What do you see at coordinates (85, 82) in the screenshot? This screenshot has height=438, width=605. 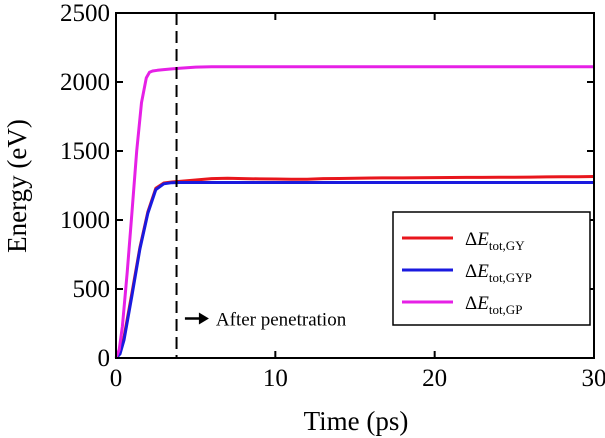 I see `y-tick-label: 2000` at bounding box center [85, 82].